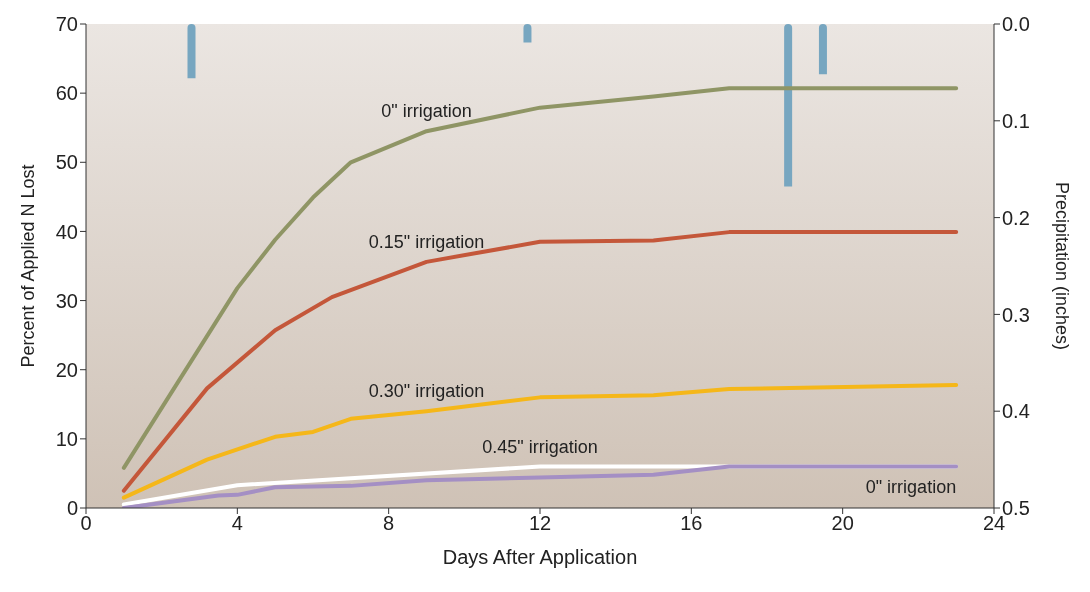 This screenshot has height=592, width=1090. Describe the element at coordinates (66, 300) in the screenshot. I see `y-tick-label: 30` at that location.